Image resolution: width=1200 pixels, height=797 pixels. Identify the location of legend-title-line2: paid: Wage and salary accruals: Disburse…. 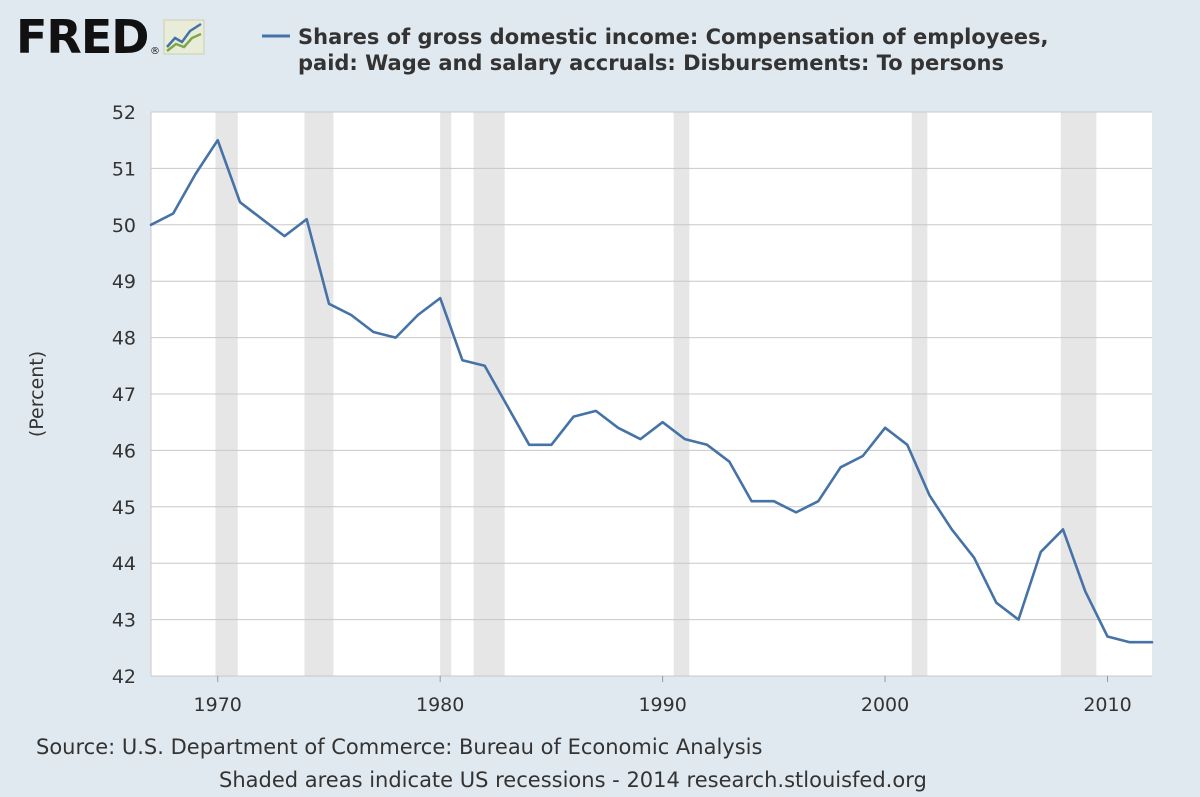
(651, 63).